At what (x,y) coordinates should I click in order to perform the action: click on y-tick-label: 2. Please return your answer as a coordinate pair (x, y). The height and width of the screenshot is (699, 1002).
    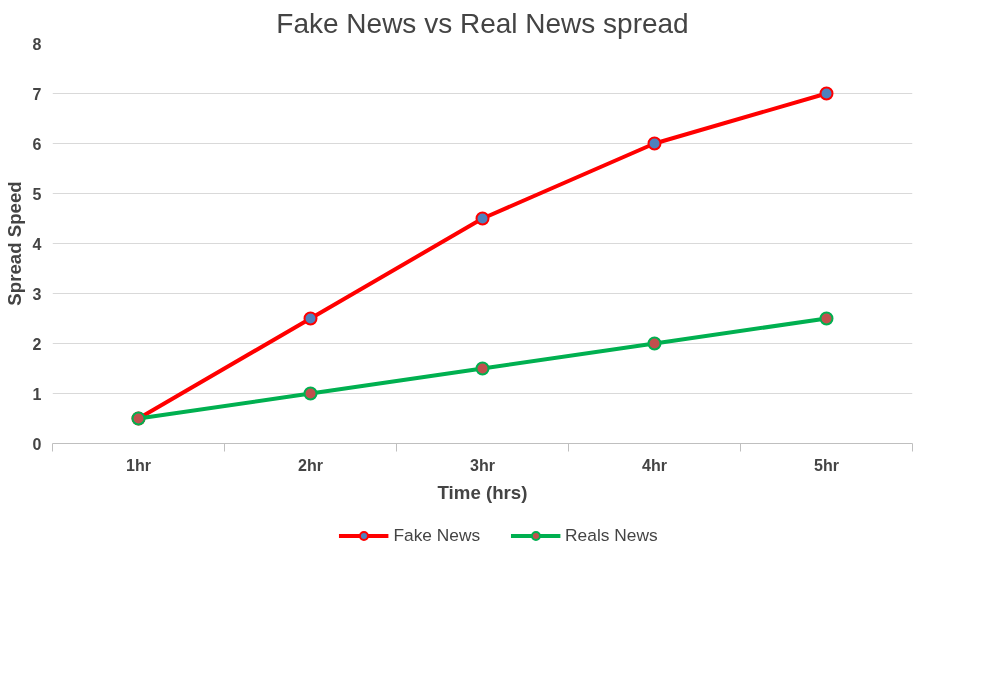
    Looking at the image, I should click on (37, 344).